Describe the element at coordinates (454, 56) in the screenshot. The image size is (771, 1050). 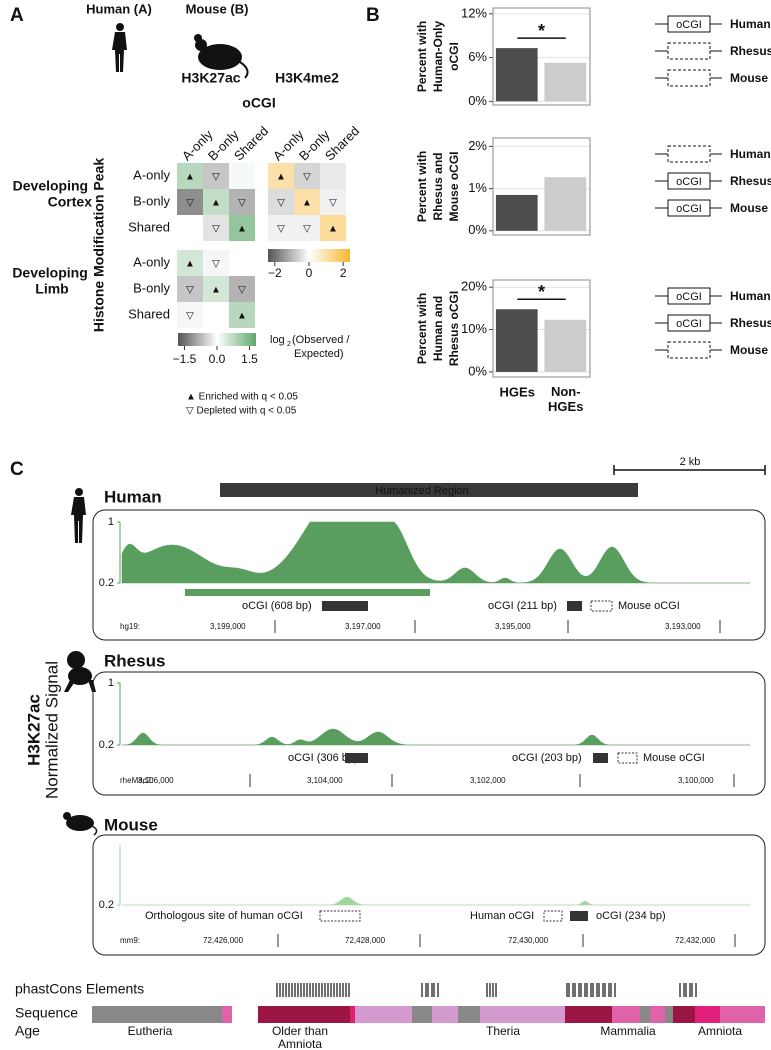
I see `y-axis-title: oCGI` at that location.